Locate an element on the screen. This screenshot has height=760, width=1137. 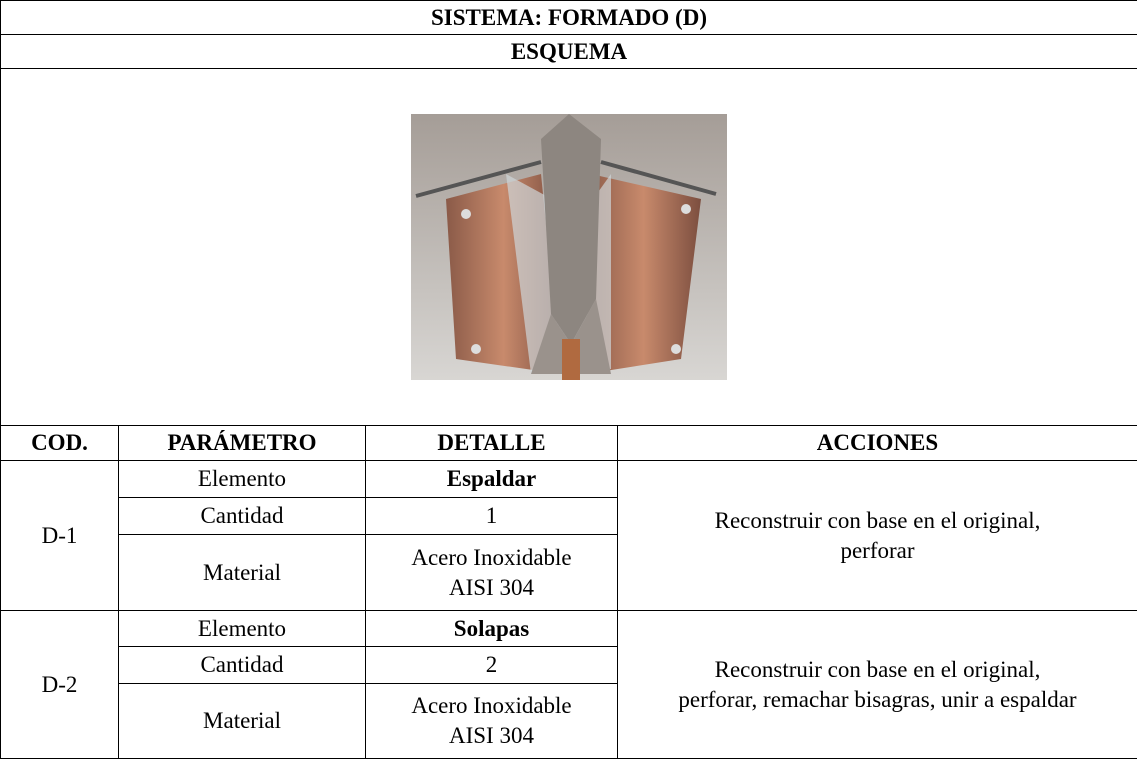
column-header: COD. is located at coordinates (59, 443).